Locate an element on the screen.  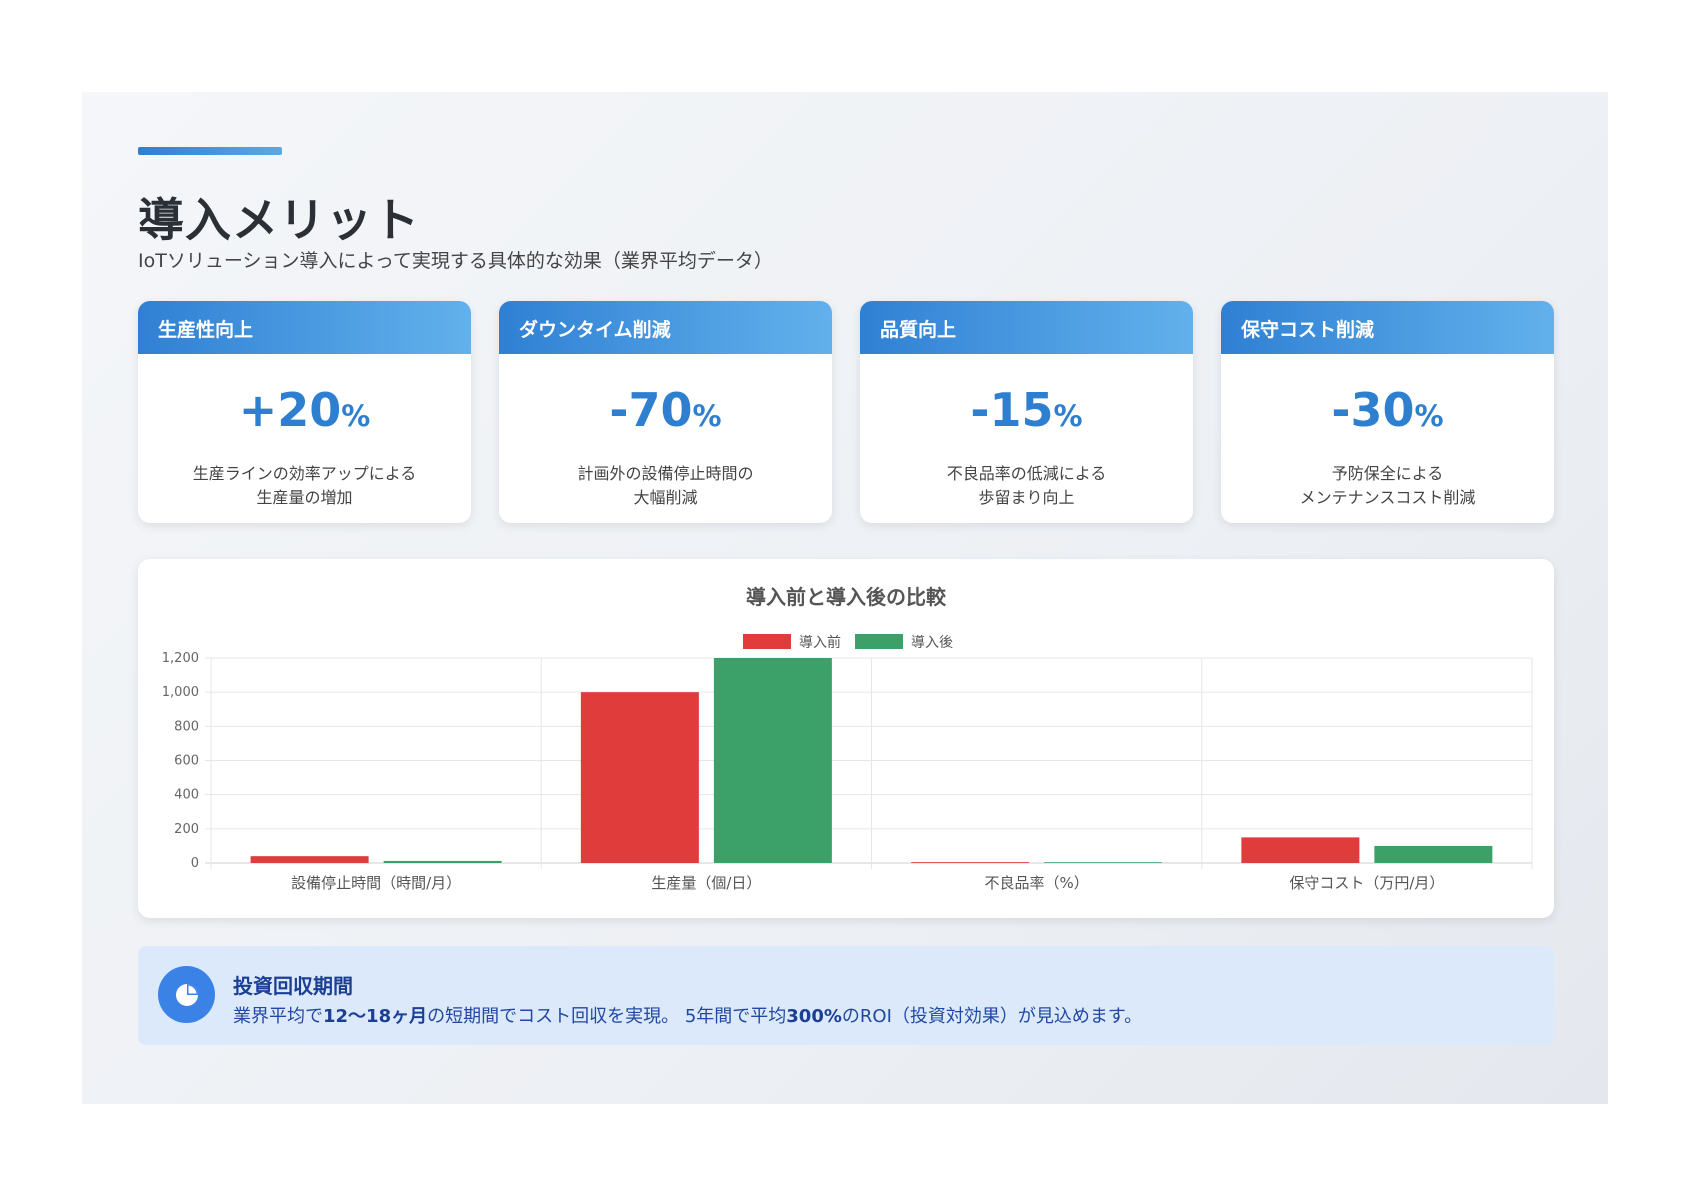
x-tick-label: 保守コスト（万円/月） is located at coordinates (1366, 883).